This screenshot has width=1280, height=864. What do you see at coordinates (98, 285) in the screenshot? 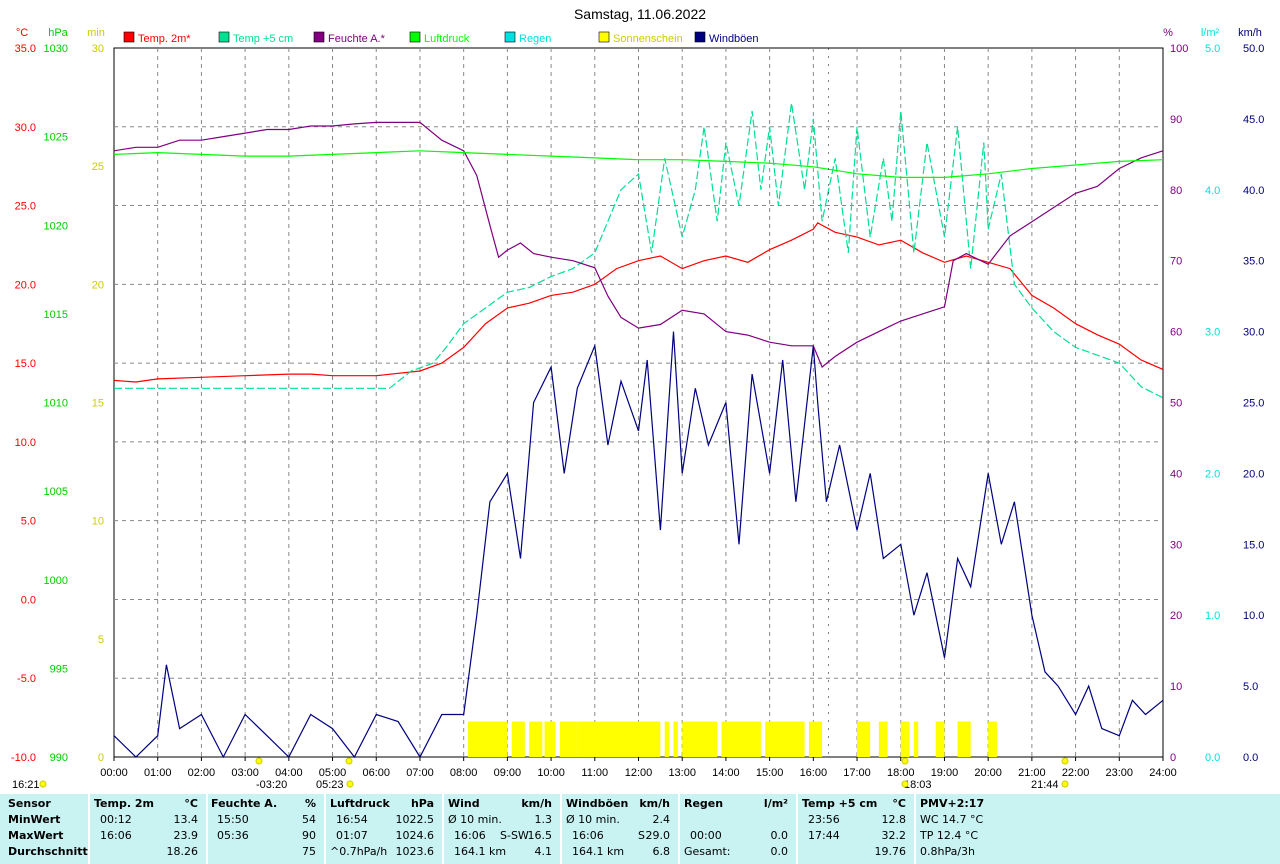
I see `axis-tick-sun: 20` at bounding box center [98, 285].